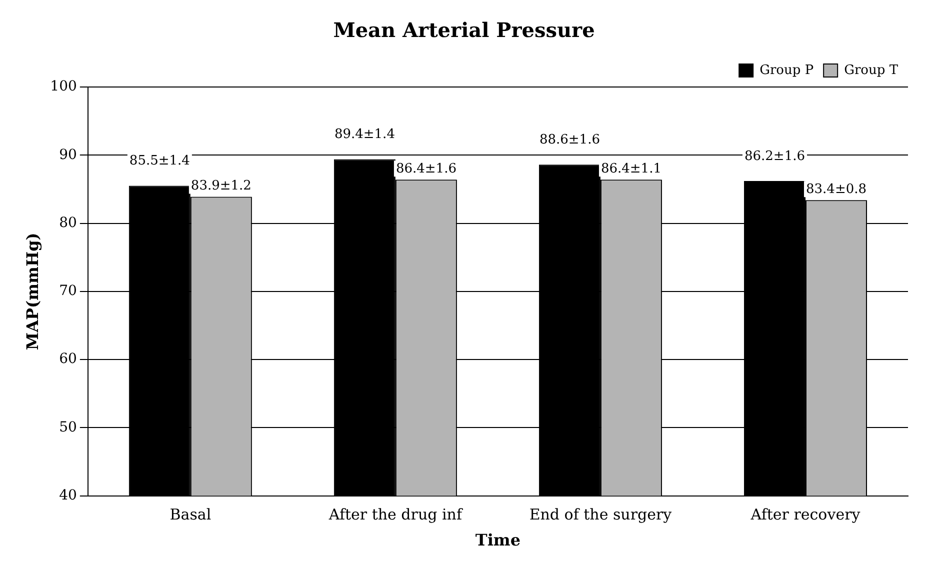 The width and height of the screenshot is (928, 565). I want to click on data-label: 86.4±1.6, so click(426, 169).